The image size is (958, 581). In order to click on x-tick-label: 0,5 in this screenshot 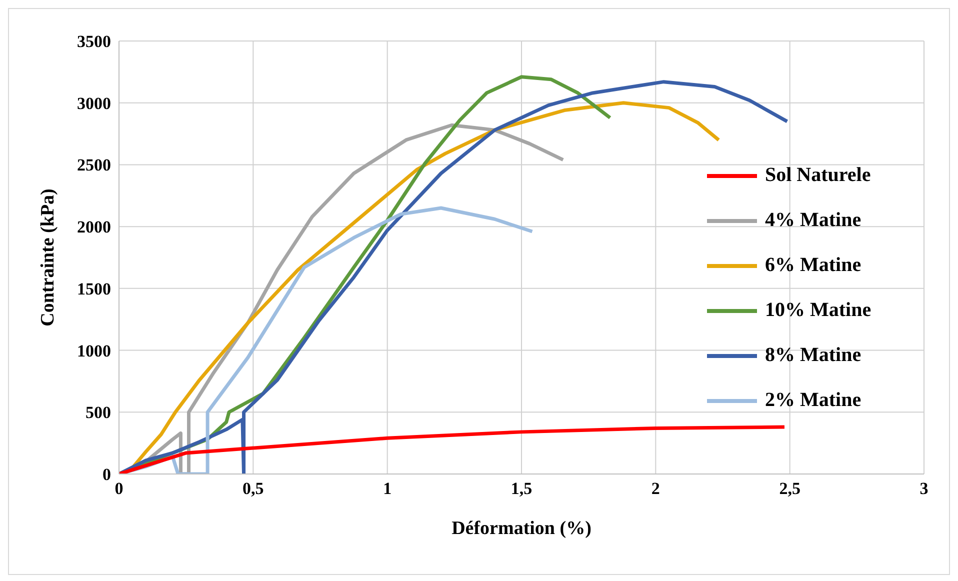, I will do `click(253, 488)`.